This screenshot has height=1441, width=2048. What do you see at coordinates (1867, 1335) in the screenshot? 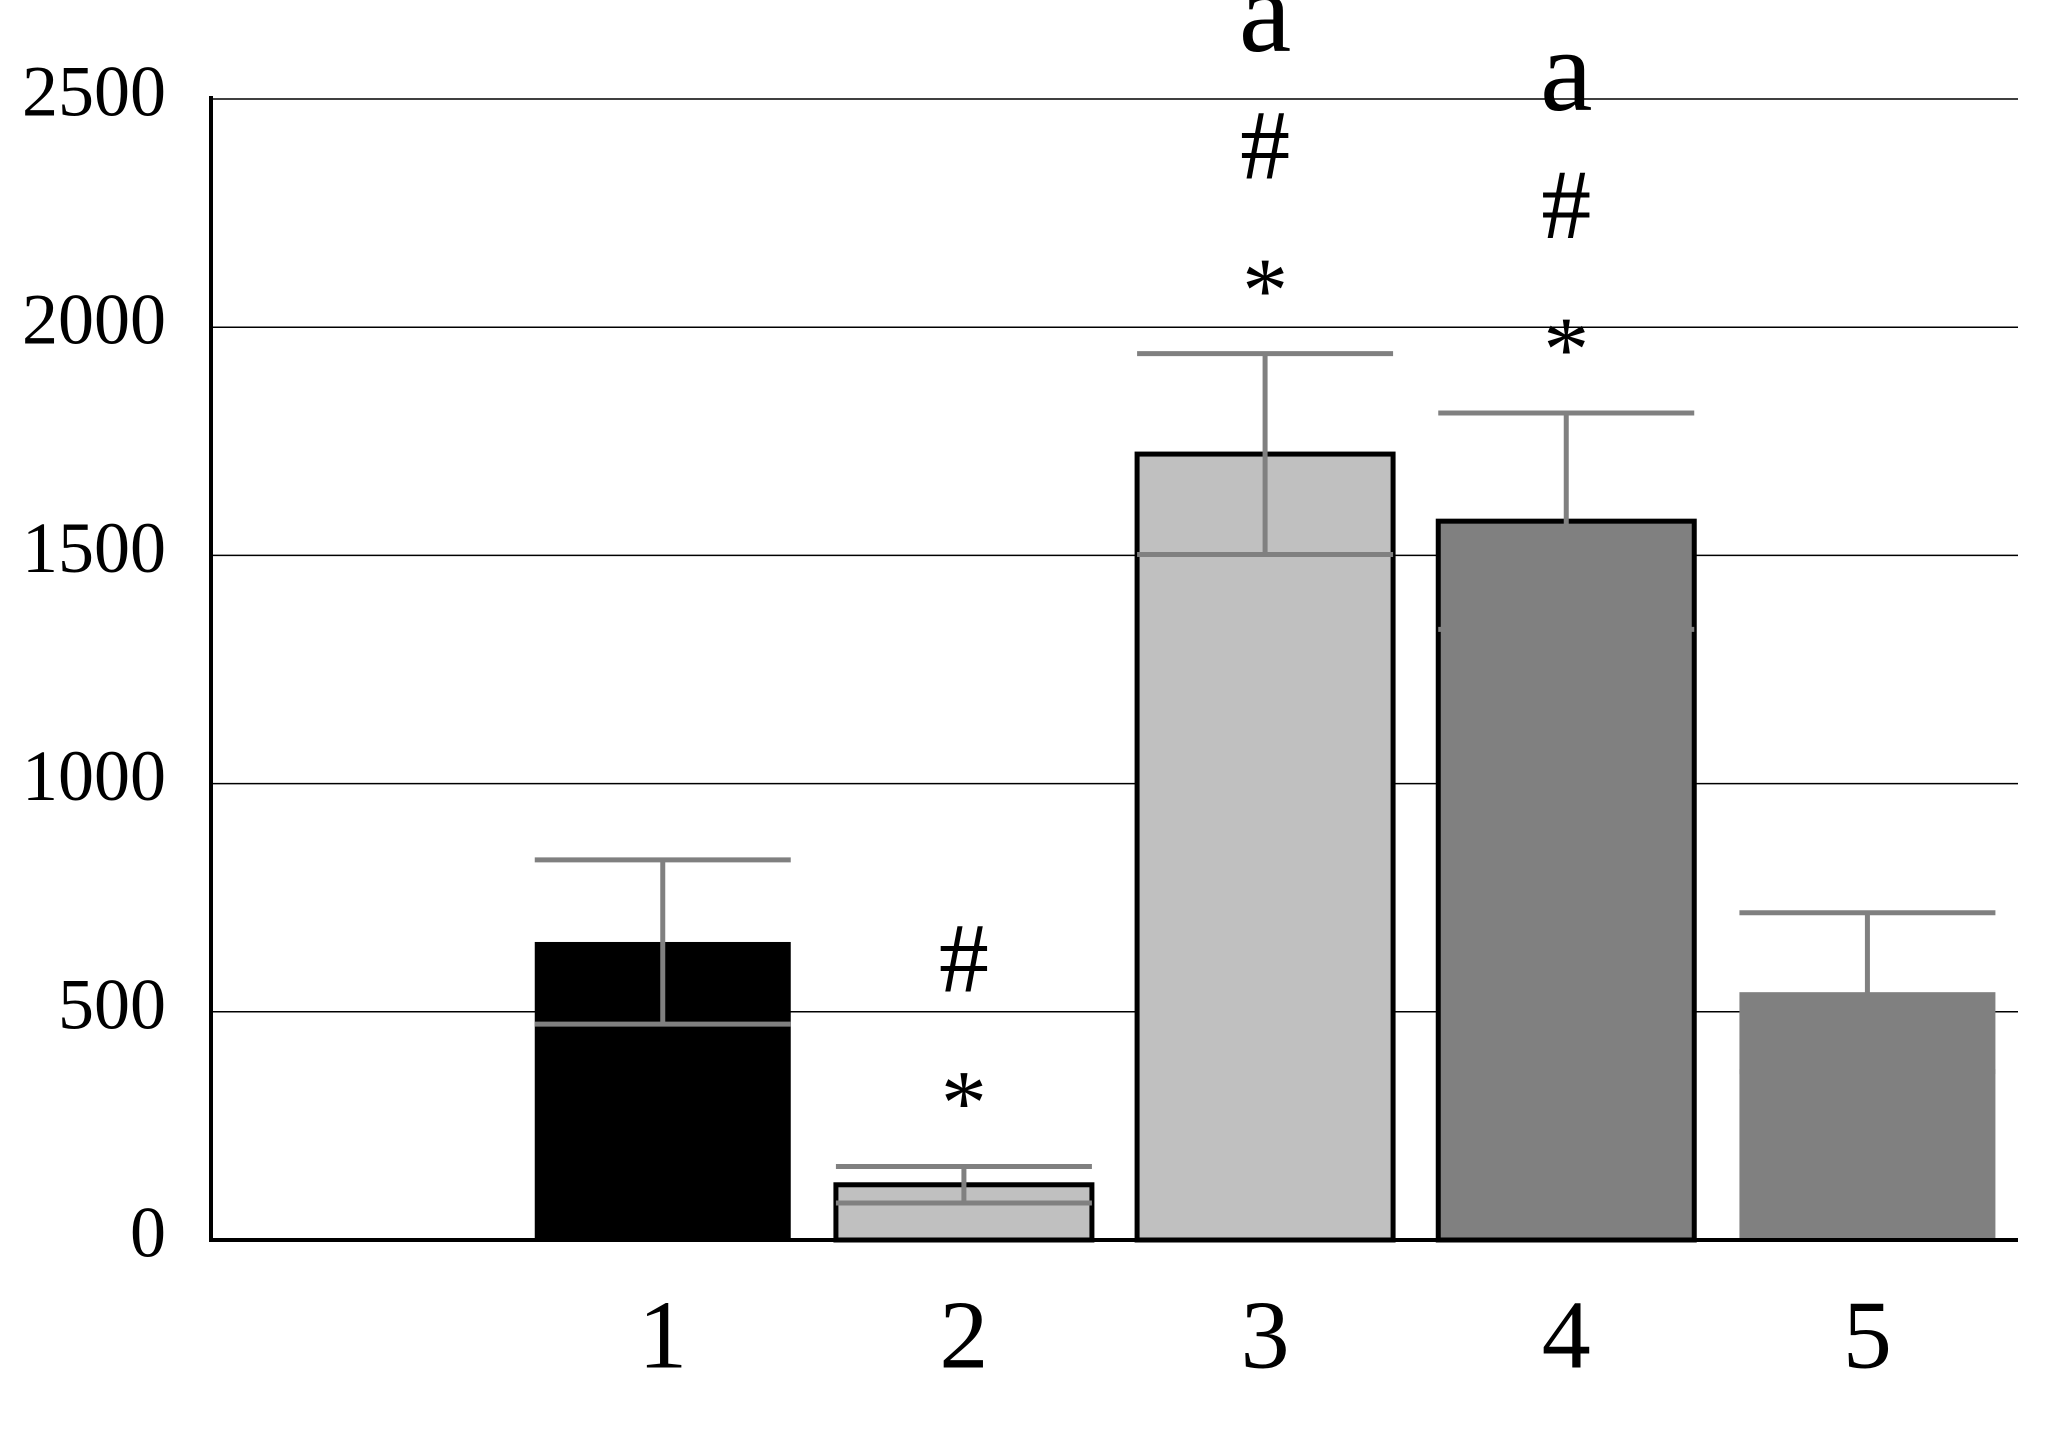
I see `x-tick-label: 5` at bounding box center [1867, 1335].